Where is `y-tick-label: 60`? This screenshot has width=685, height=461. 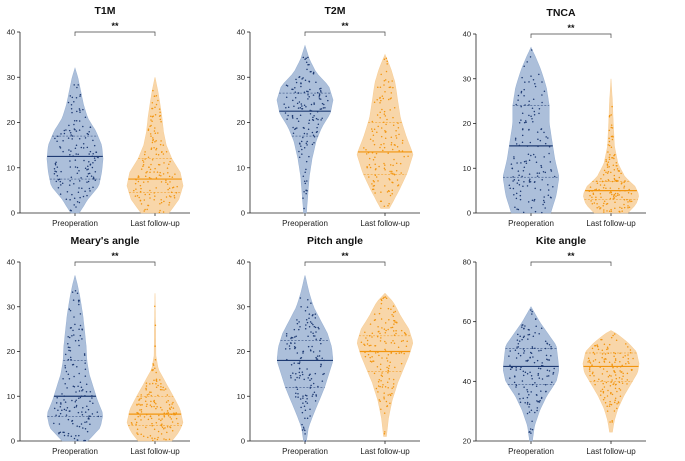 y-tick-label: 60 is located at coordinates (467, 321).